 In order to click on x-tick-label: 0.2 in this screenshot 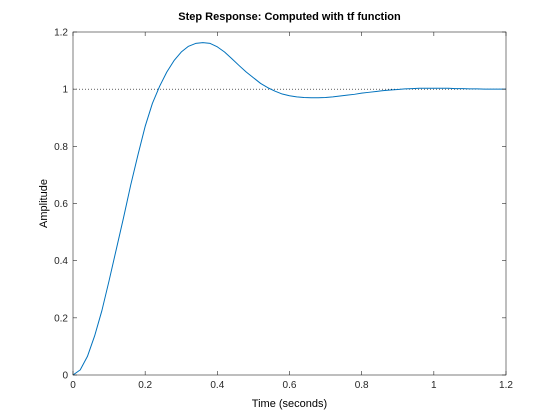, I will do `click(145, 385)`.